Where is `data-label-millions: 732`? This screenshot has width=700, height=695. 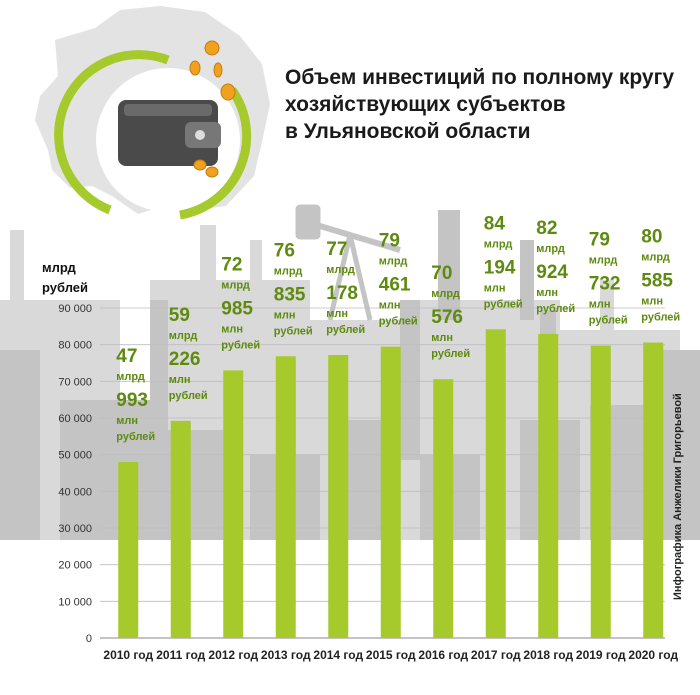
data-label-millions: 732 is located at coordinates (605, 284).